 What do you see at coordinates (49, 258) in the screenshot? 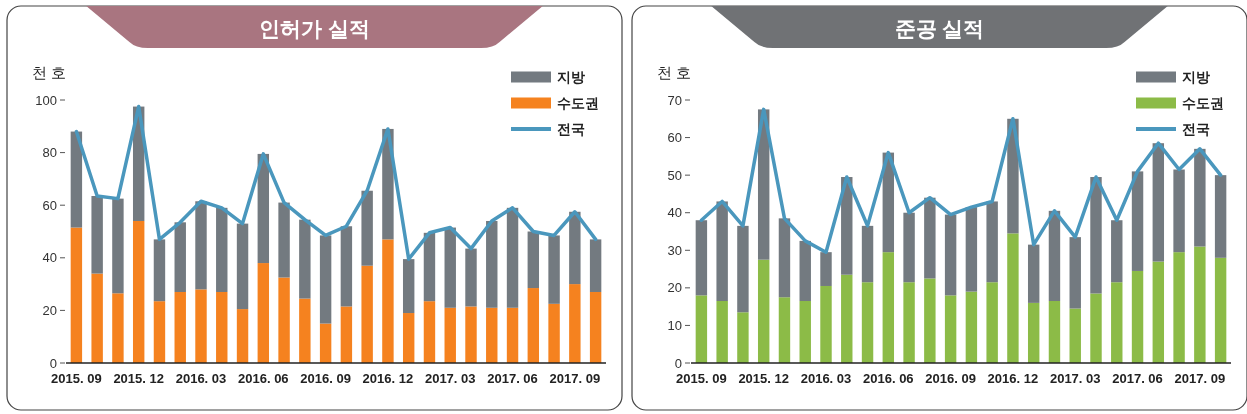
I see `y-tick-label: 40` at bounding box center [49, 258].